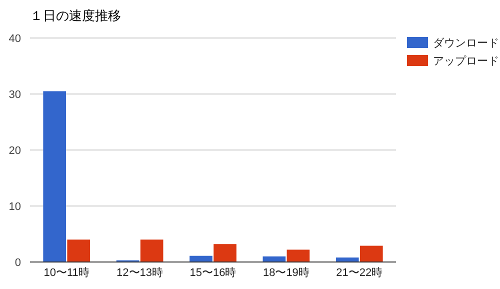 Image resolution: width=500 pixels, height=289 pixels. Describe the element at coordinates (466, 44) in the screenshot. I see `legend-label: ダウンロード` at that location.